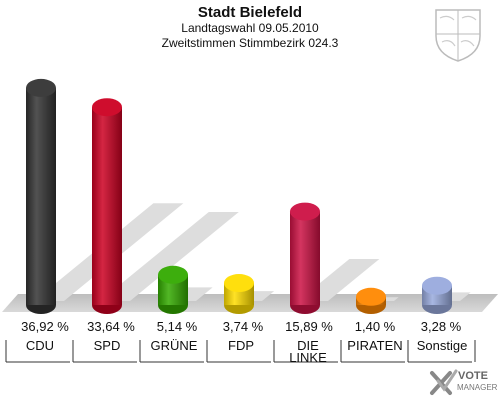 The image size is (500, 400). Describe the element at coordinates (41, 196) in the screenshot. I see `bar-cdu` at that location.